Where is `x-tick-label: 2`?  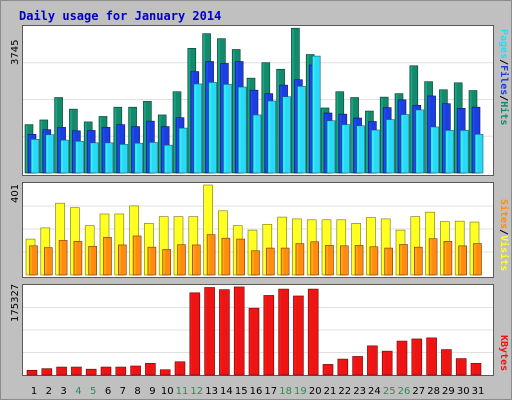
x-tick-label: 2 is located at coordinates (49, 391).